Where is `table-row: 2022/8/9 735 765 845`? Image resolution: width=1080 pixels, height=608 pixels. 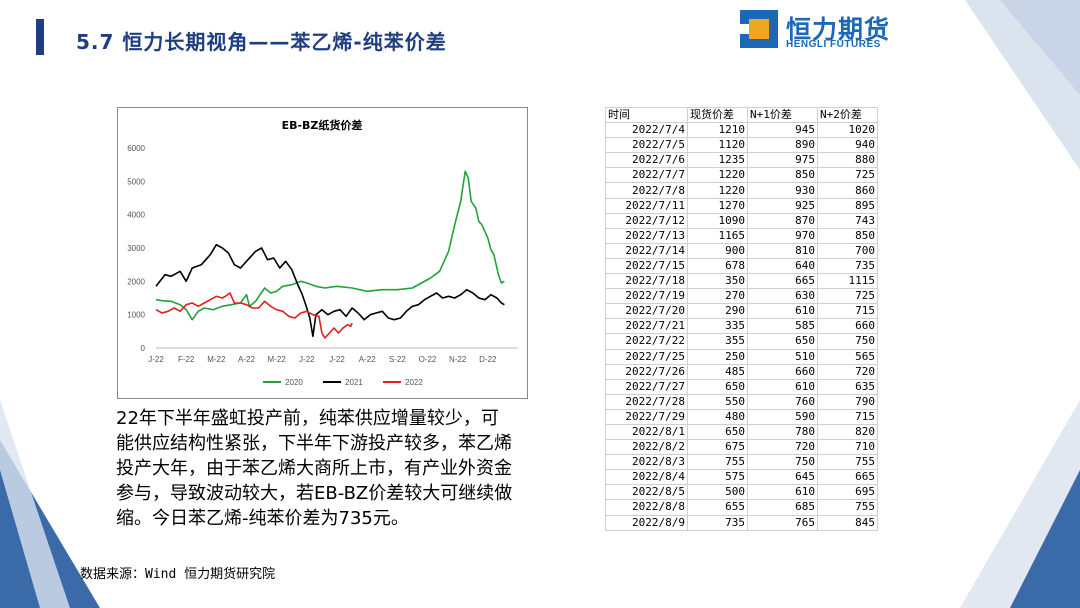 table-row: 2022/8/9 735 765 845 is located at coordinates (741, 522).